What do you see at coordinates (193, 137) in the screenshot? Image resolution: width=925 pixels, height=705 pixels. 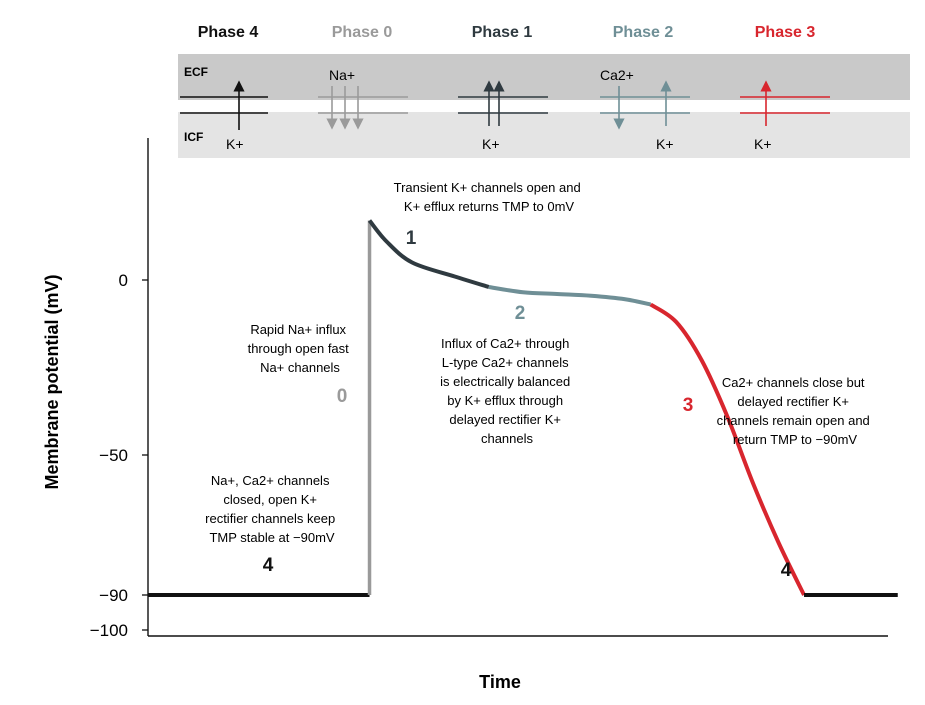 I see `icf-label: ICF` at bounding box center [193, 137].